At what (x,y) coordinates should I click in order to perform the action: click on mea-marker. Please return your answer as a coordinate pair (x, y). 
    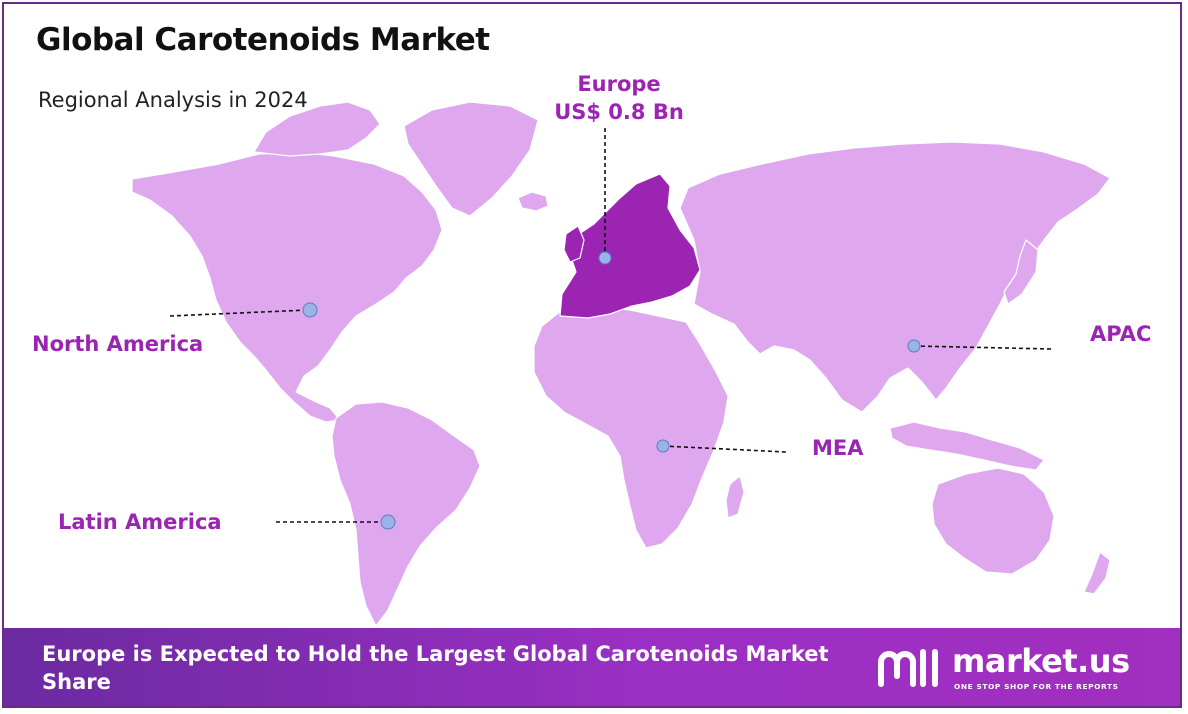
    Looking at the image, I should click on (663, 446).